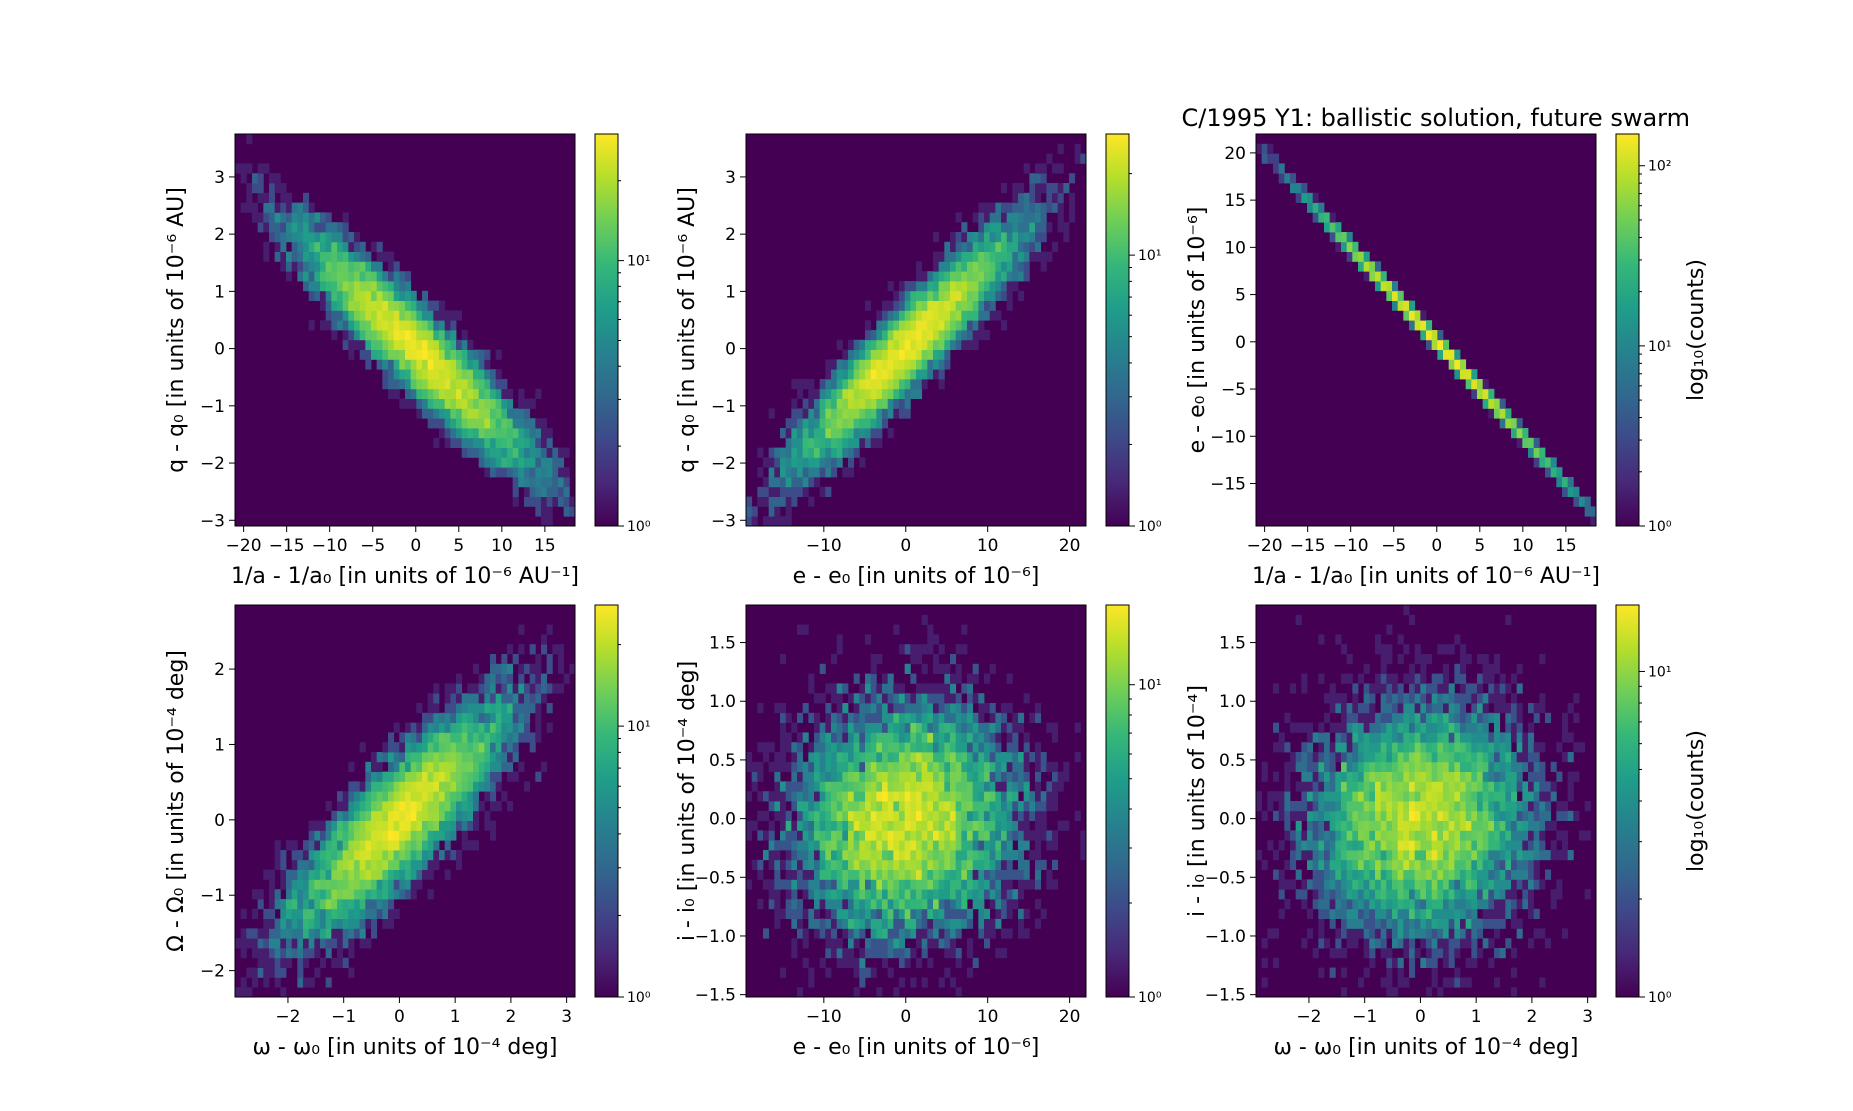 This screenshot has height=1111, width=1853. What do you see at coordinates (722, 702) in the screenshot?
I see `y-tick-label: 1.0` at bounding box center [722, 702].